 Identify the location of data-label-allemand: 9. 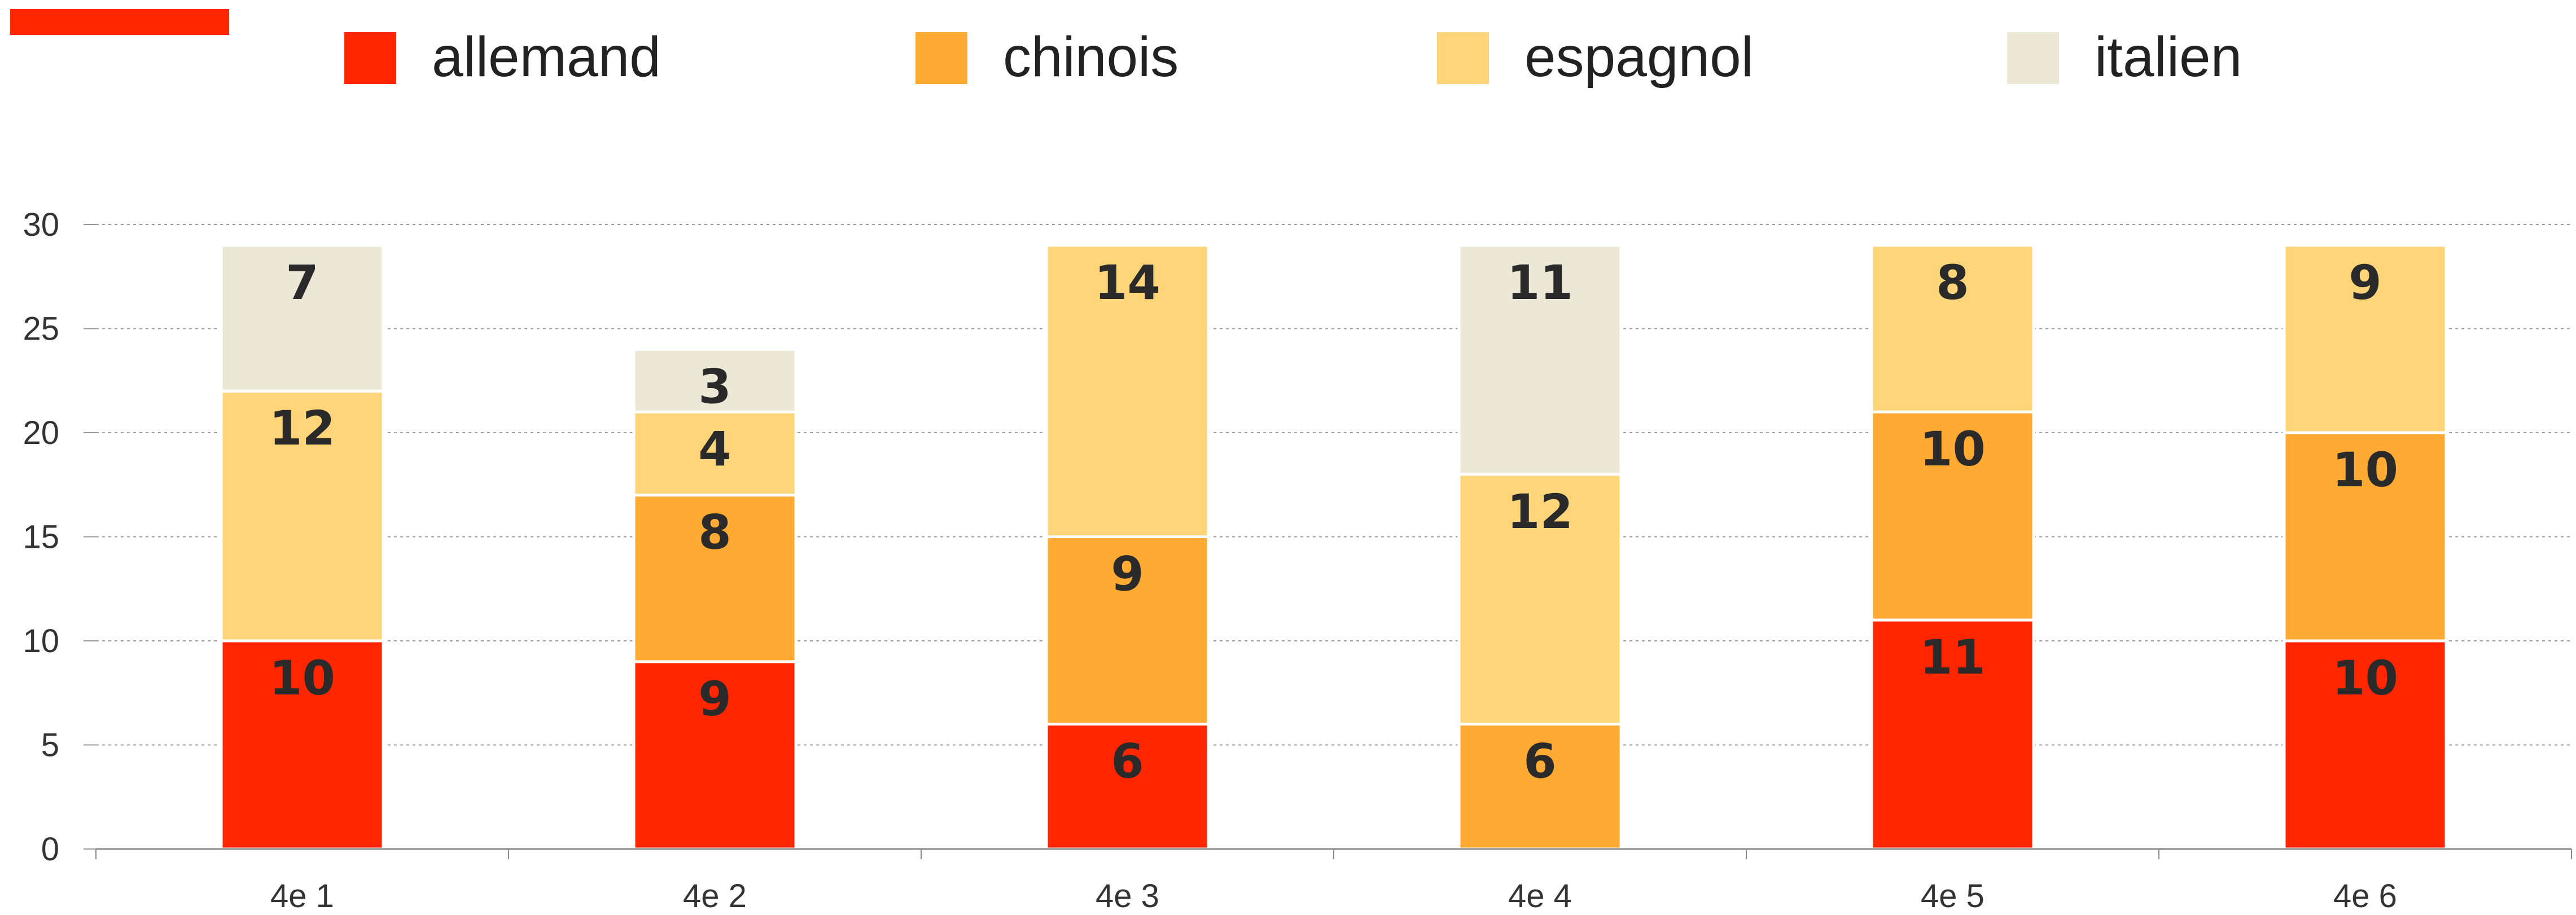
(714, 699).